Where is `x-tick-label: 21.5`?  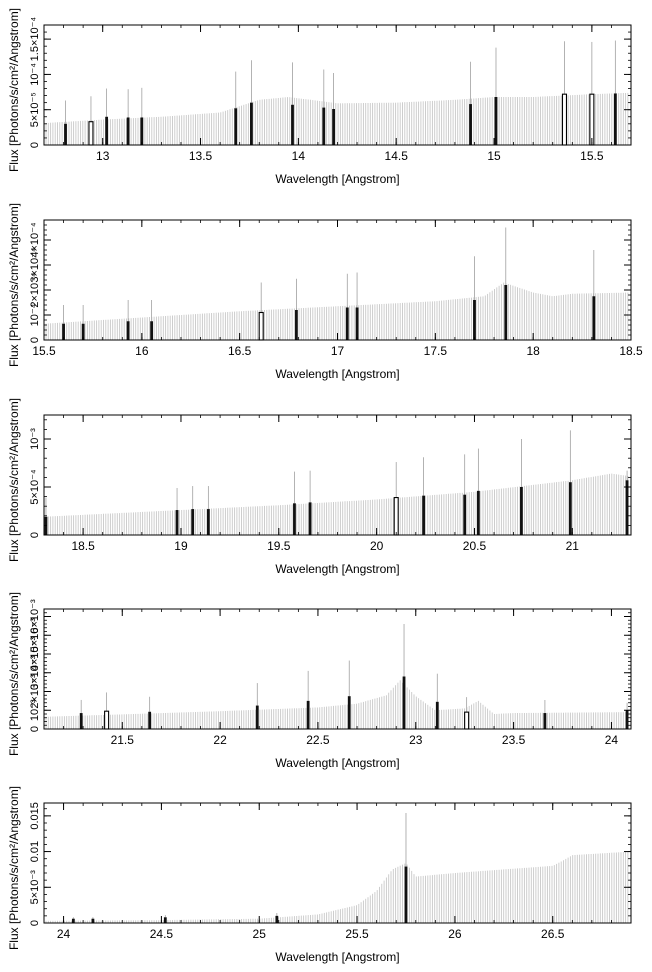 x-tick-label: 21.5 is located at coordinates (123, 740).